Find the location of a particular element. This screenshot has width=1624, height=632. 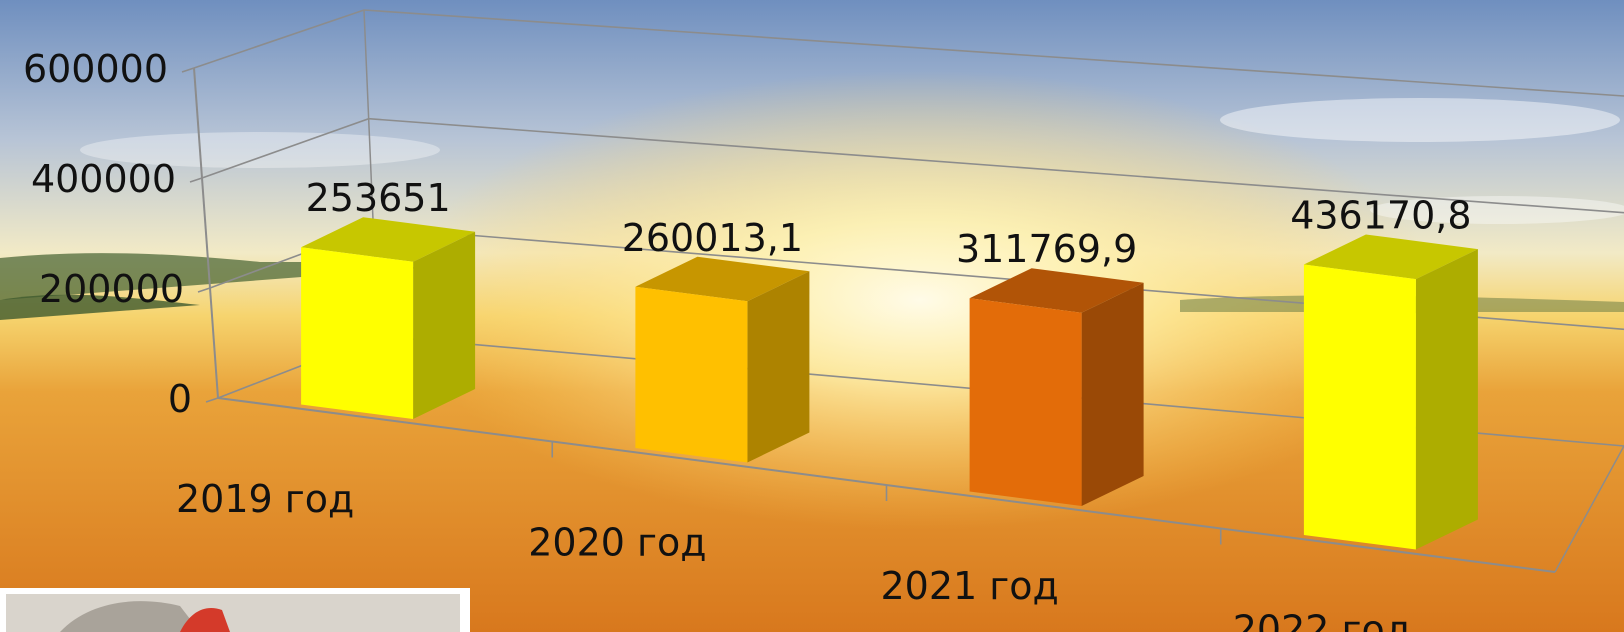

data-label-2: 311769,9 is located at coordinates (1046, 249).